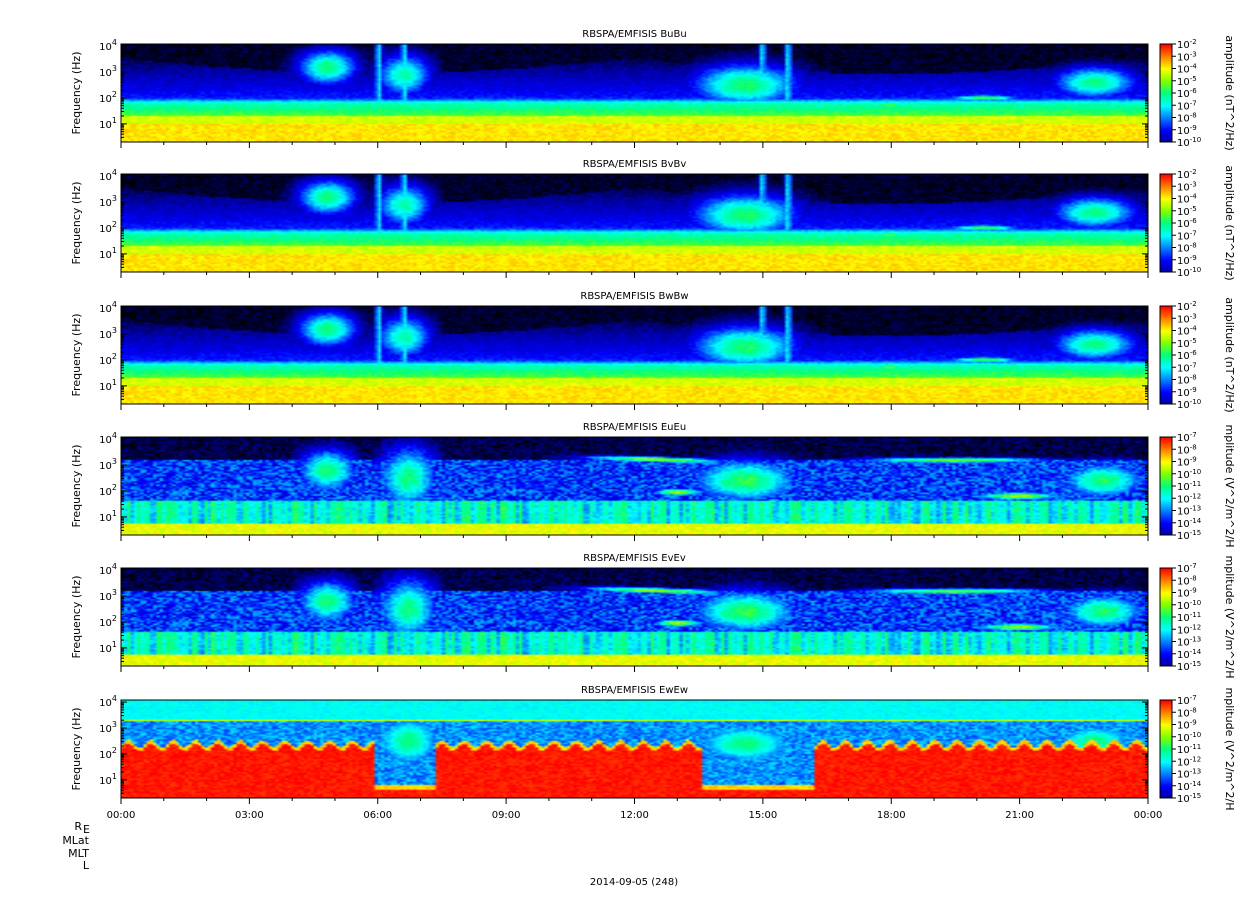 The image size is (1248, 899). Describe the element at coordinates (634, 815) in the screenshot. I see `x-tick-label: 12:00` at that location.